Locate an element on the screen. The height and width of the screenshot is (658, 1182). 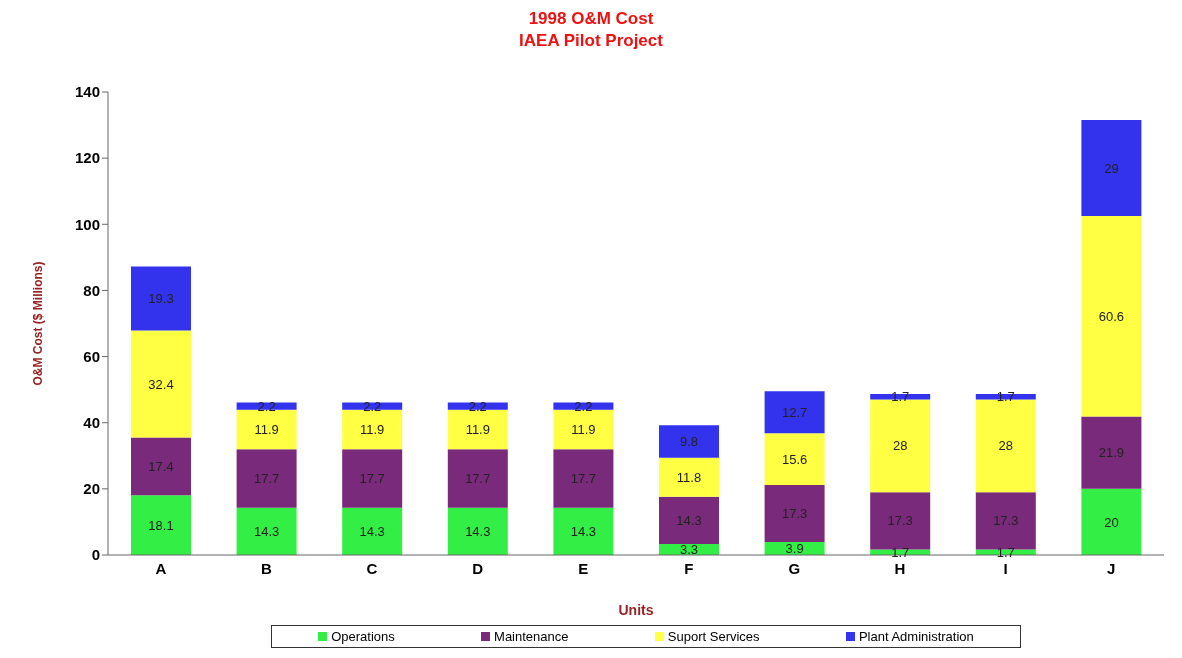
data-label: 32.4 is located at coordinates (161, 384).